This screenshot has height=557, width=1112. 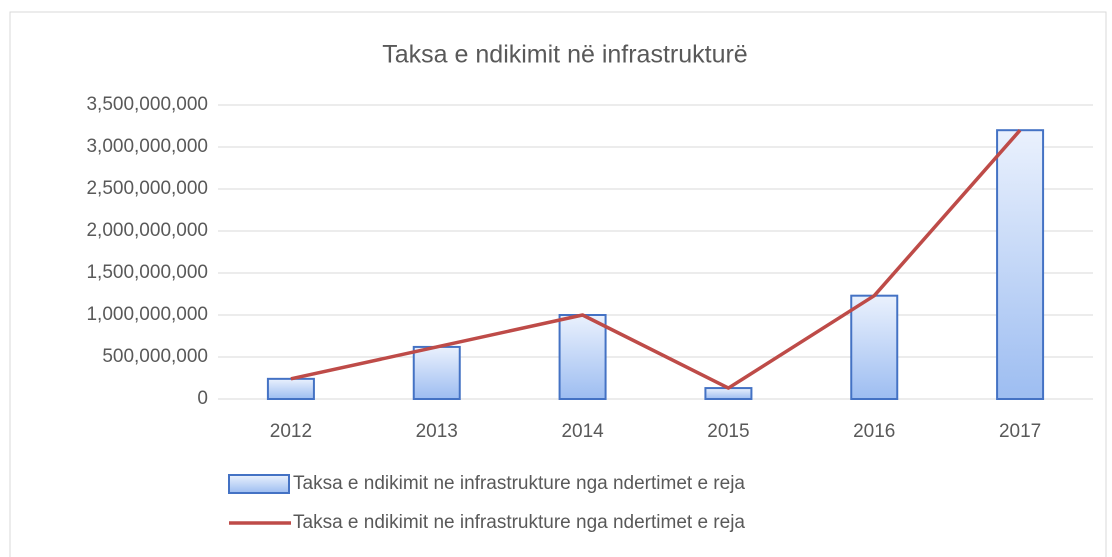 I want to click on chart-title: Taksa e ndikimit në infrastrukturë, so click(x=564, y=55).